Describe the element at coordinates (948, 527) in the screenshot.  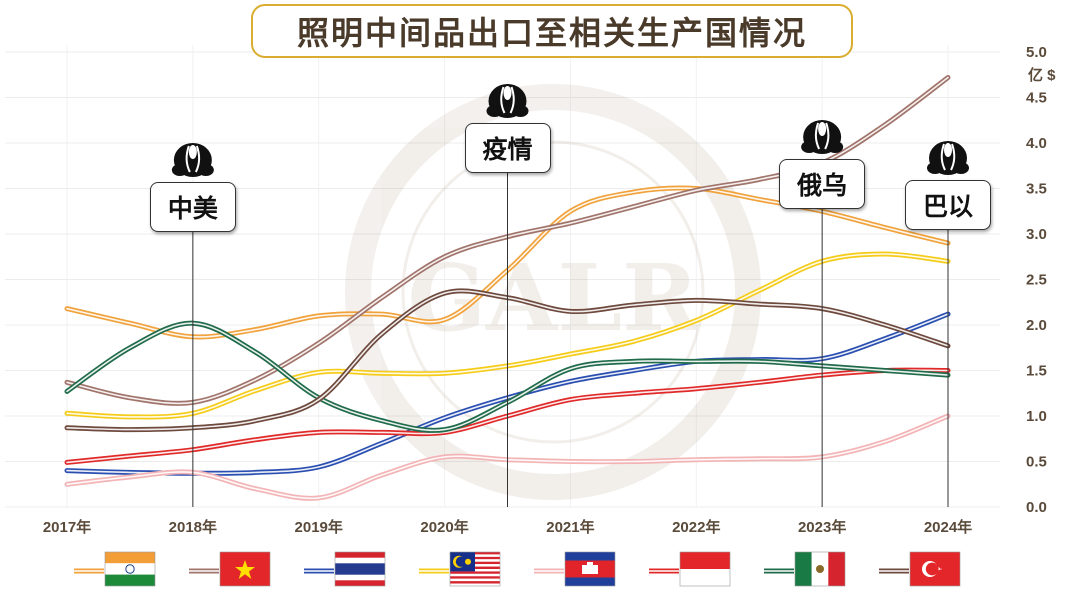
I see `x-tick-label: 2024年` at that location.